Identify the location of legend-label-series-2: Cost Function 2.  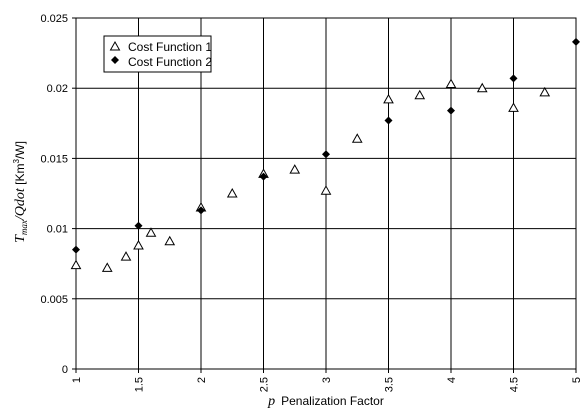
(170, 62).